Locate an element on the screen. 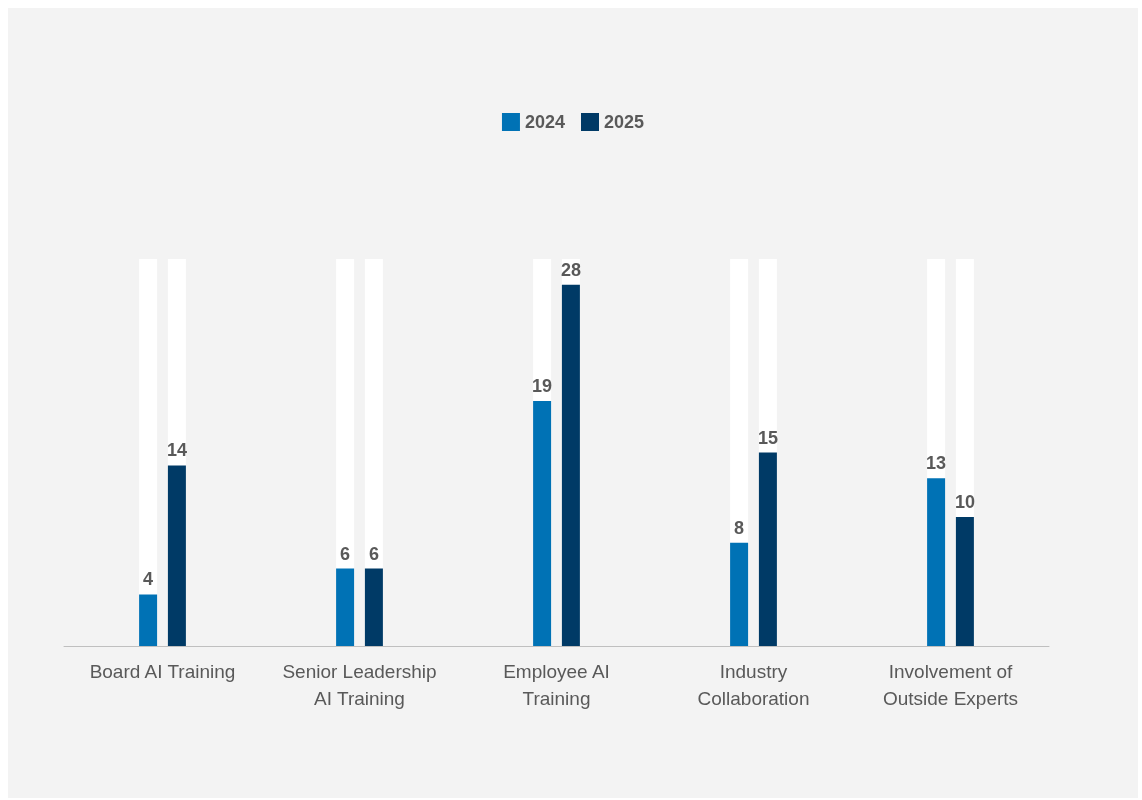  data-label: 28 is located at coordinates (570, 269).